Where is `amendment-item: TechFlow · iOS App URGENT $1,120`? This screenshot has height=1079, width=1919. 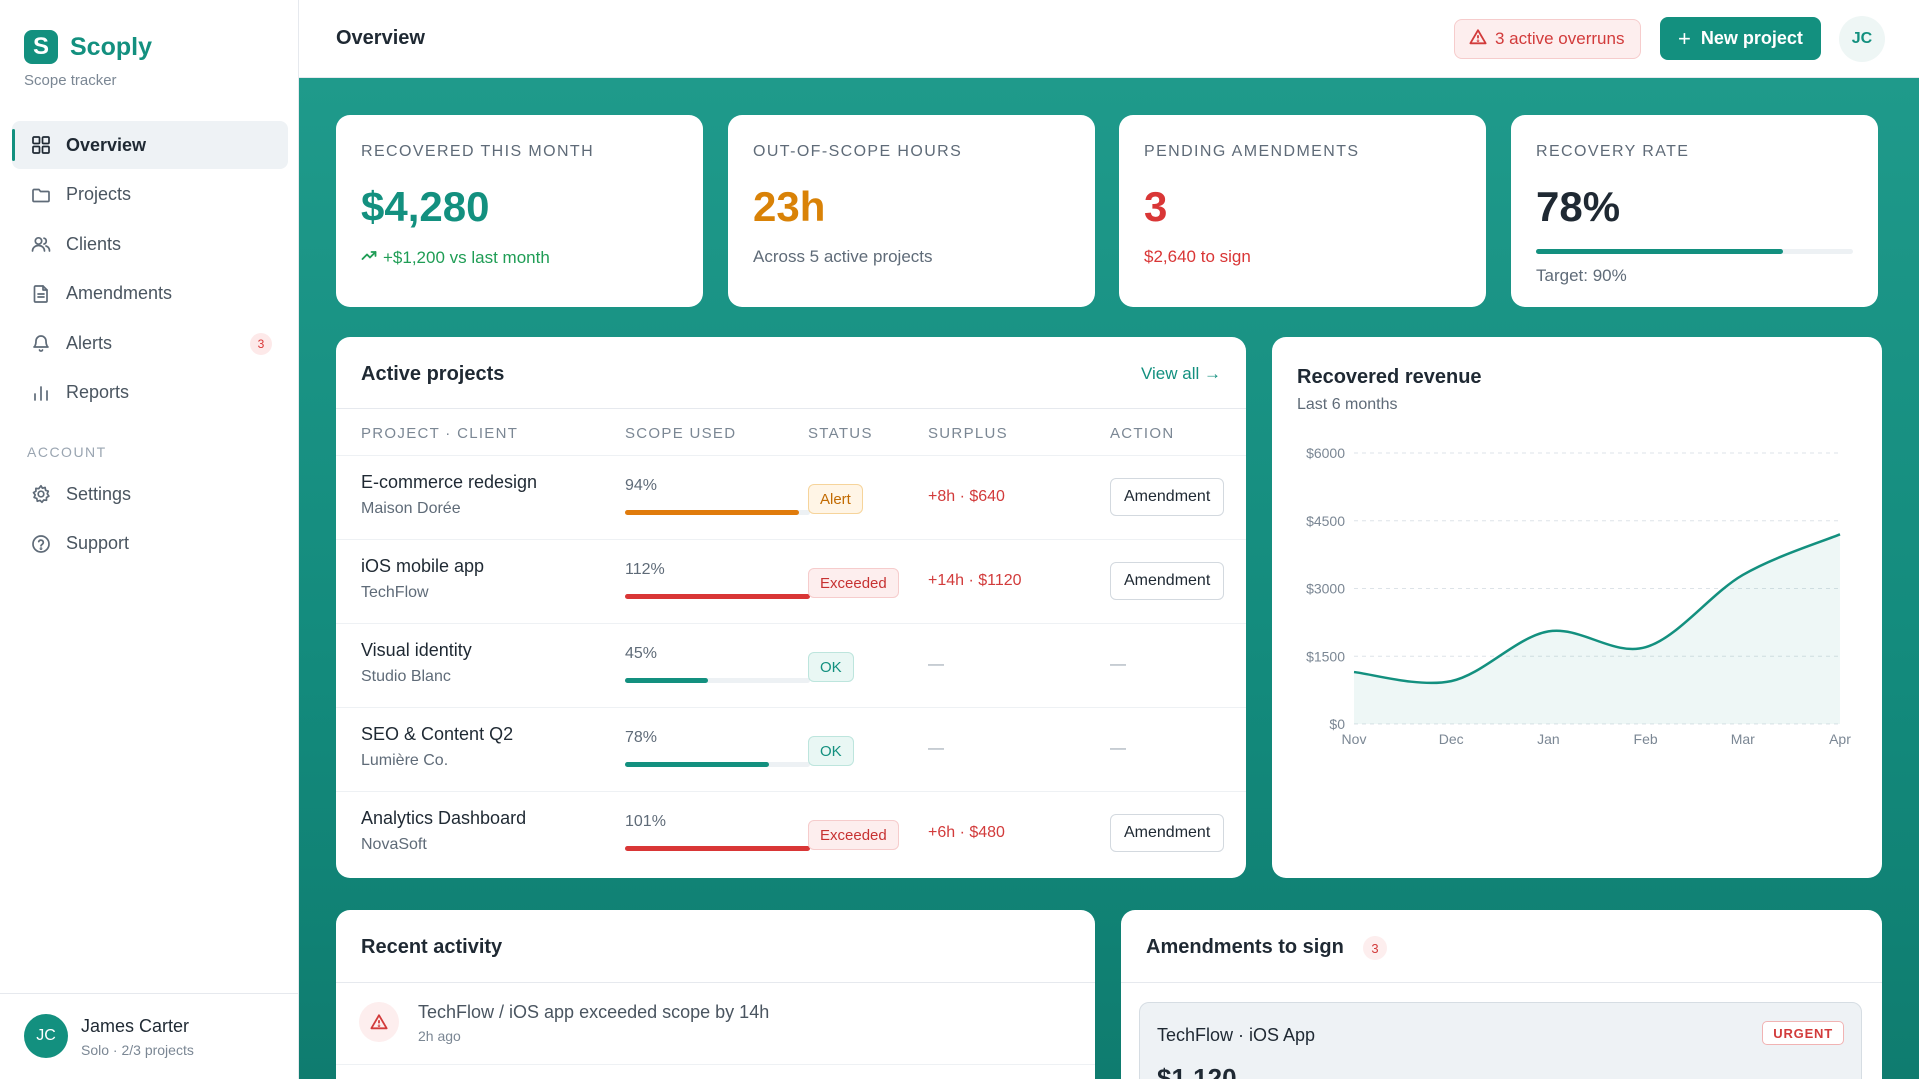 amendment-item: TechFlow · iOS App URGENT $1,120 is located at coordinates (1500, 1040).